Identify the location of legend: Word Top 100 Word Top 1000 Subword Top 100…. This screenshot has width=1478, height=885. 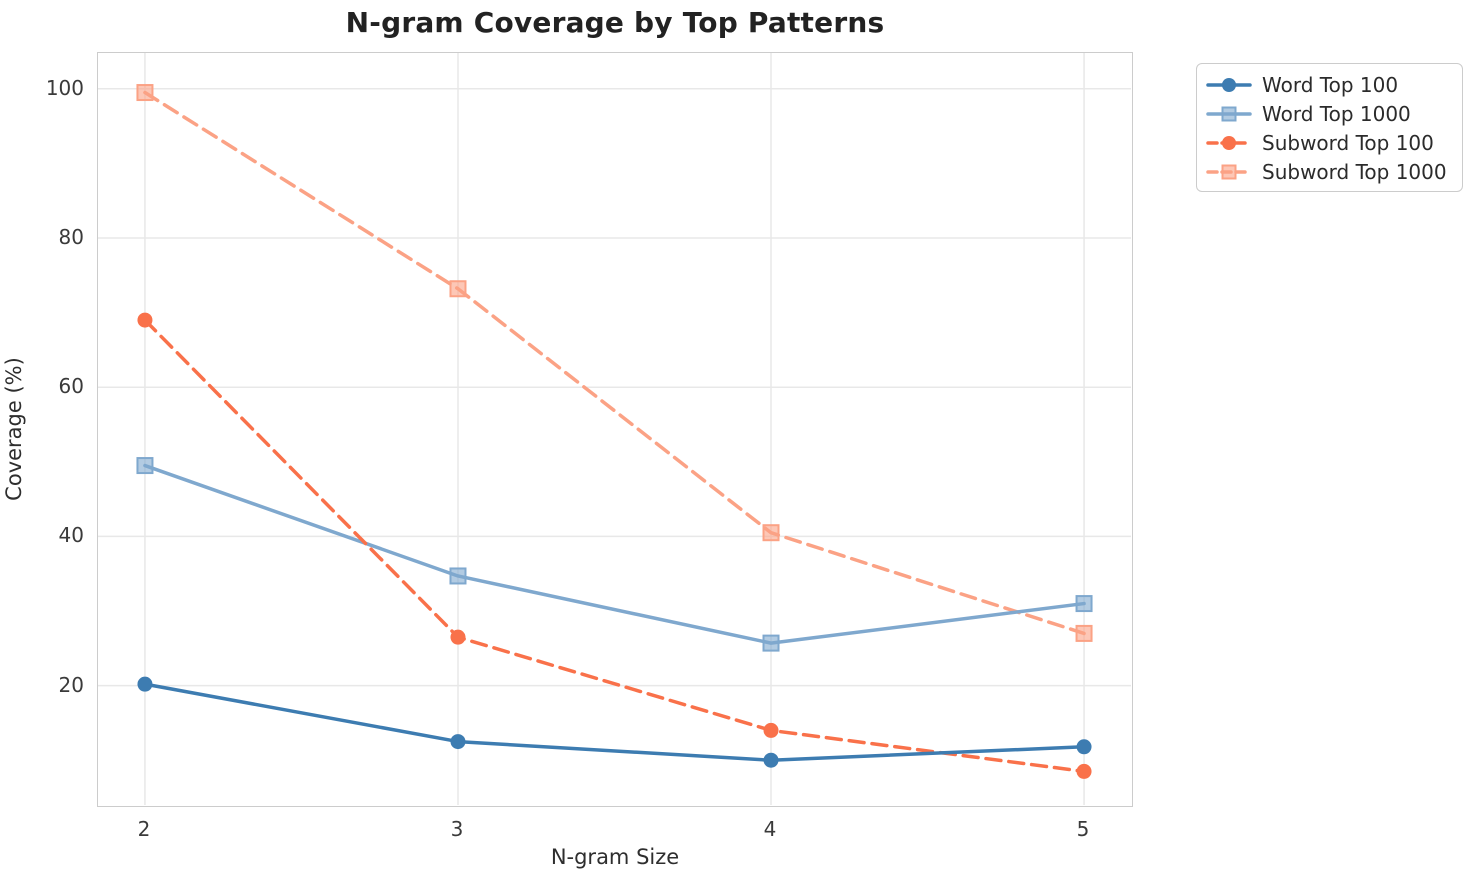
(1329, 127).